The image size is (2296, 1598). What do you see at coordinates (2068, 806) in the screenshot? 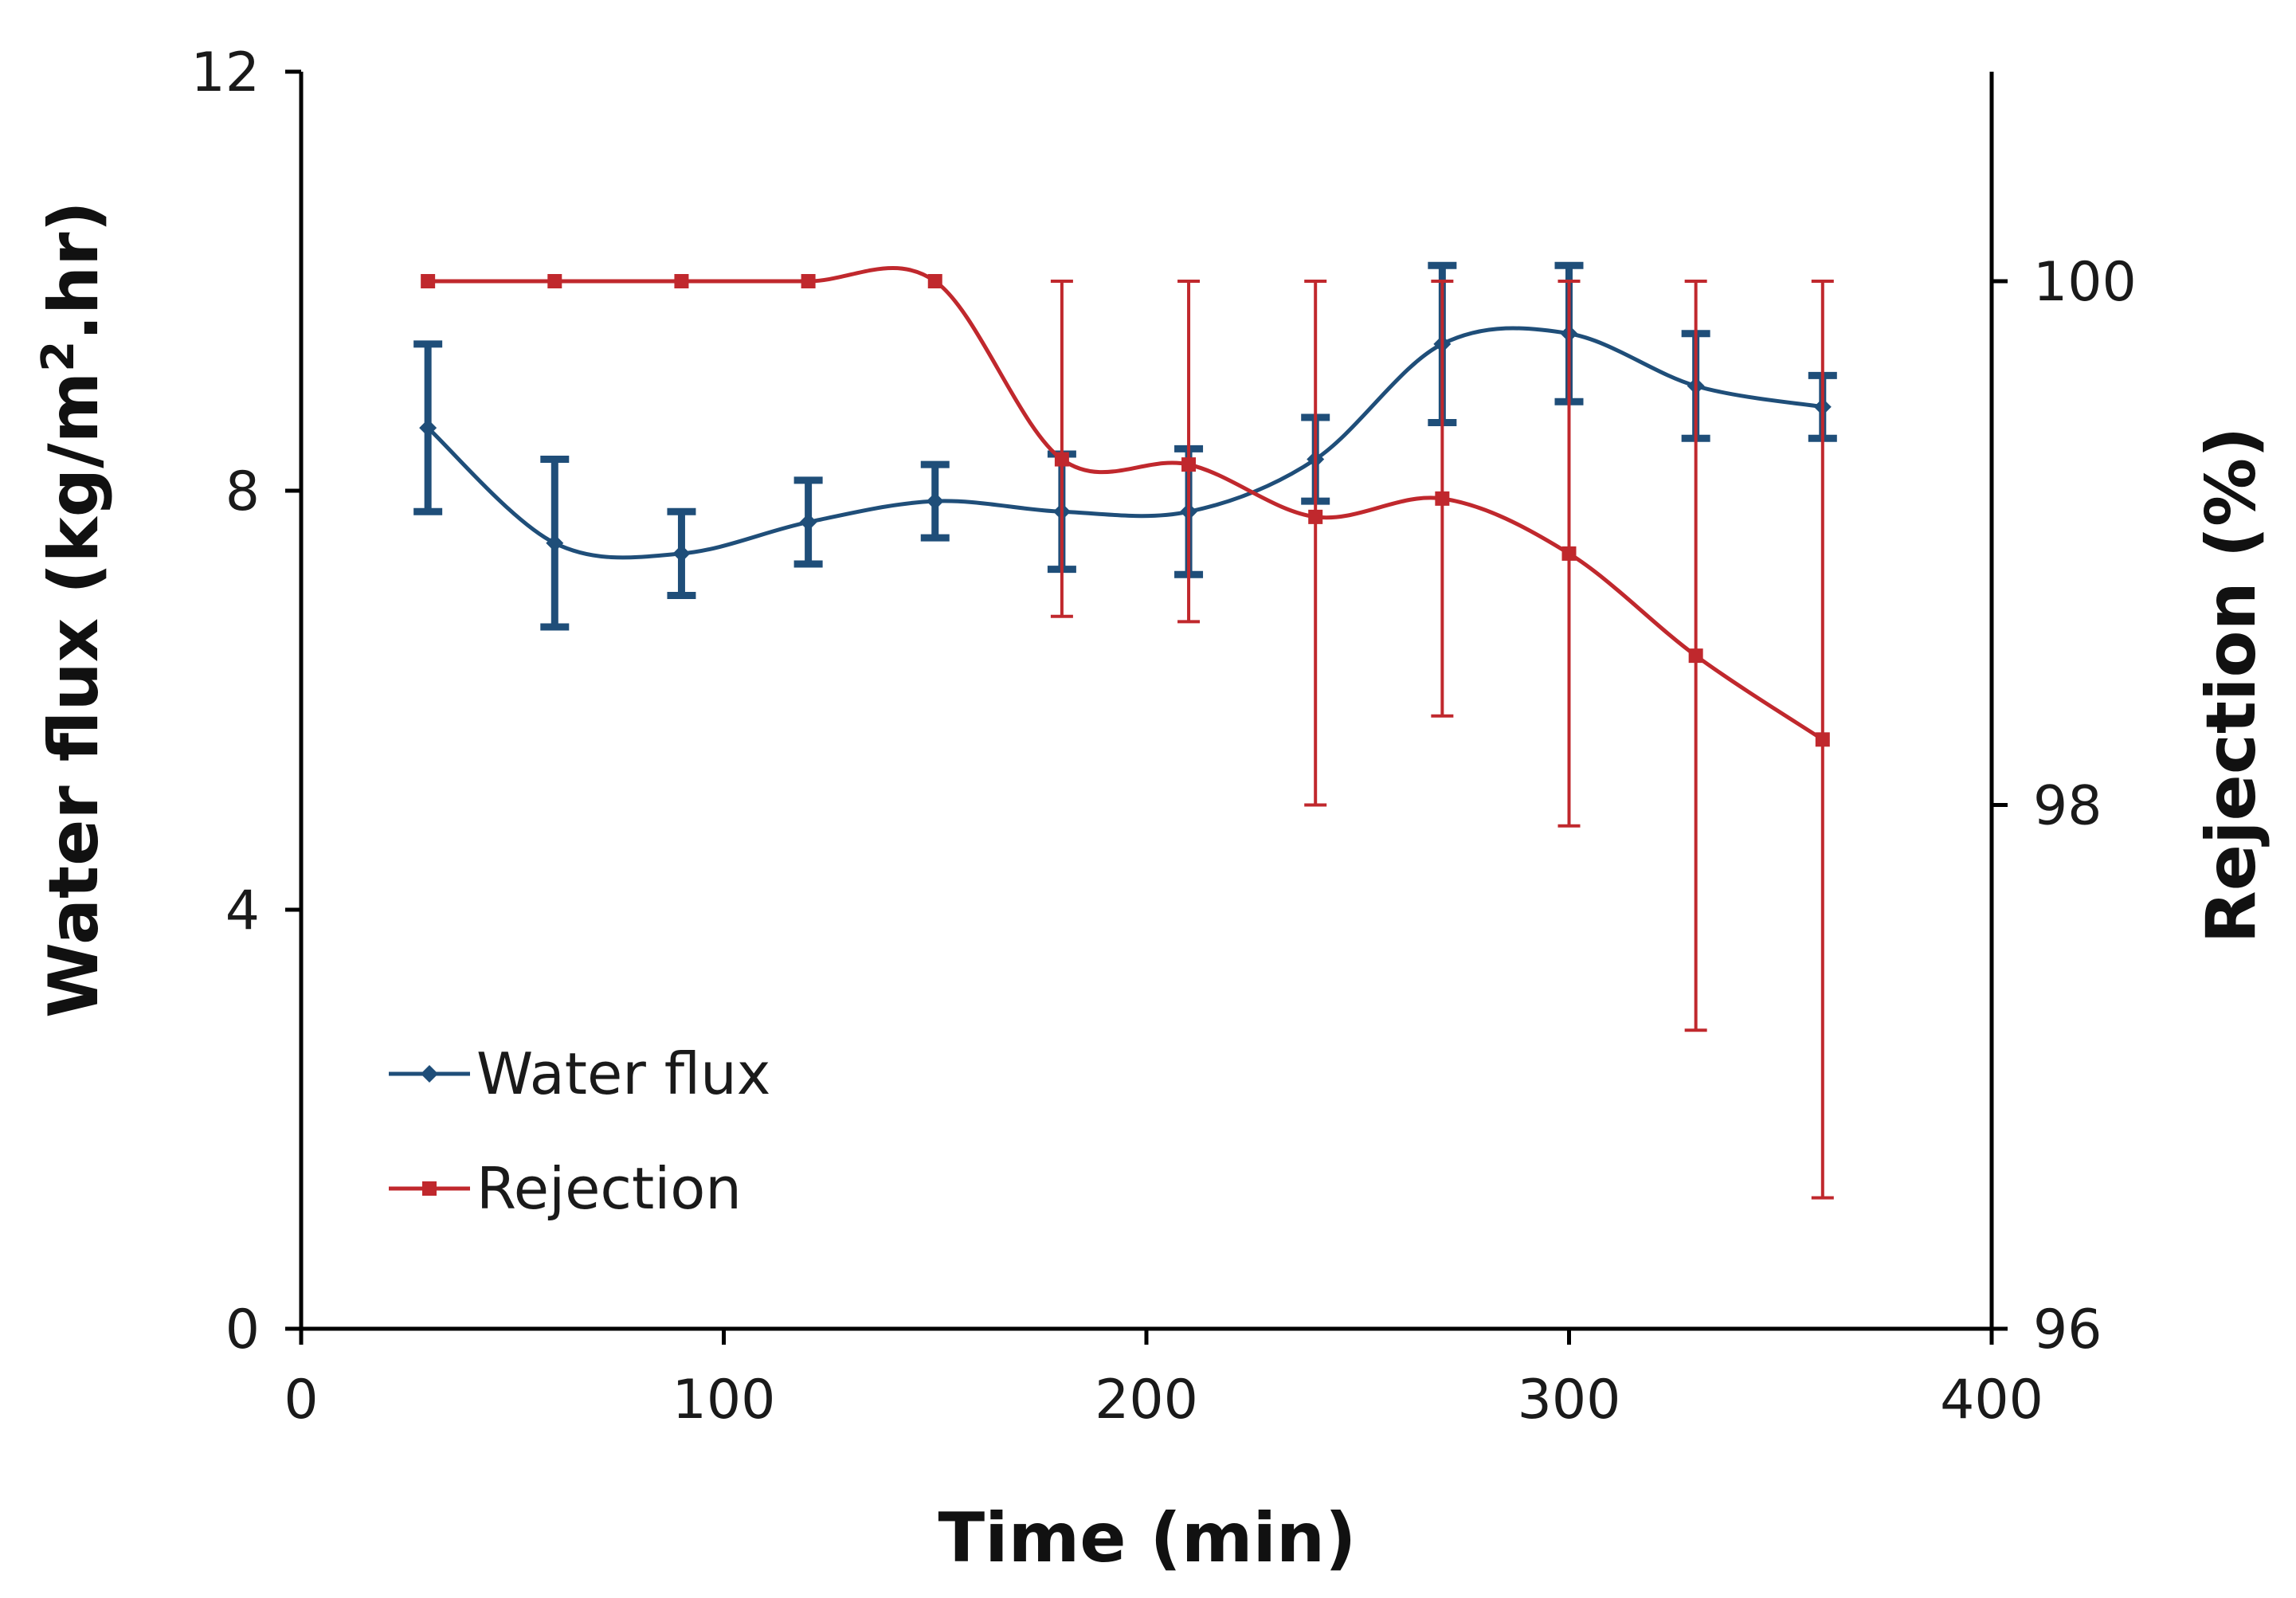
I see `y-right-tick-label: 98` at bounding box center [2068, 806].